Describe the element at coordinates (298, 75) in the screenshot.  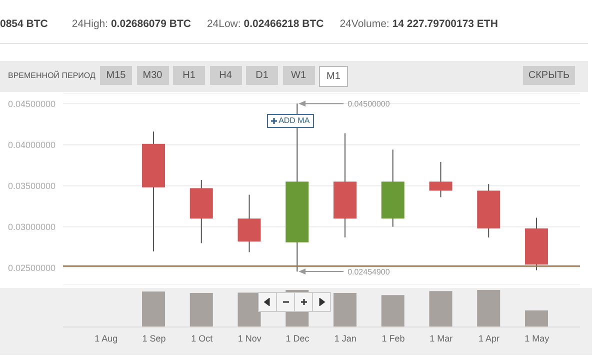
I see `text: W1` at that location.